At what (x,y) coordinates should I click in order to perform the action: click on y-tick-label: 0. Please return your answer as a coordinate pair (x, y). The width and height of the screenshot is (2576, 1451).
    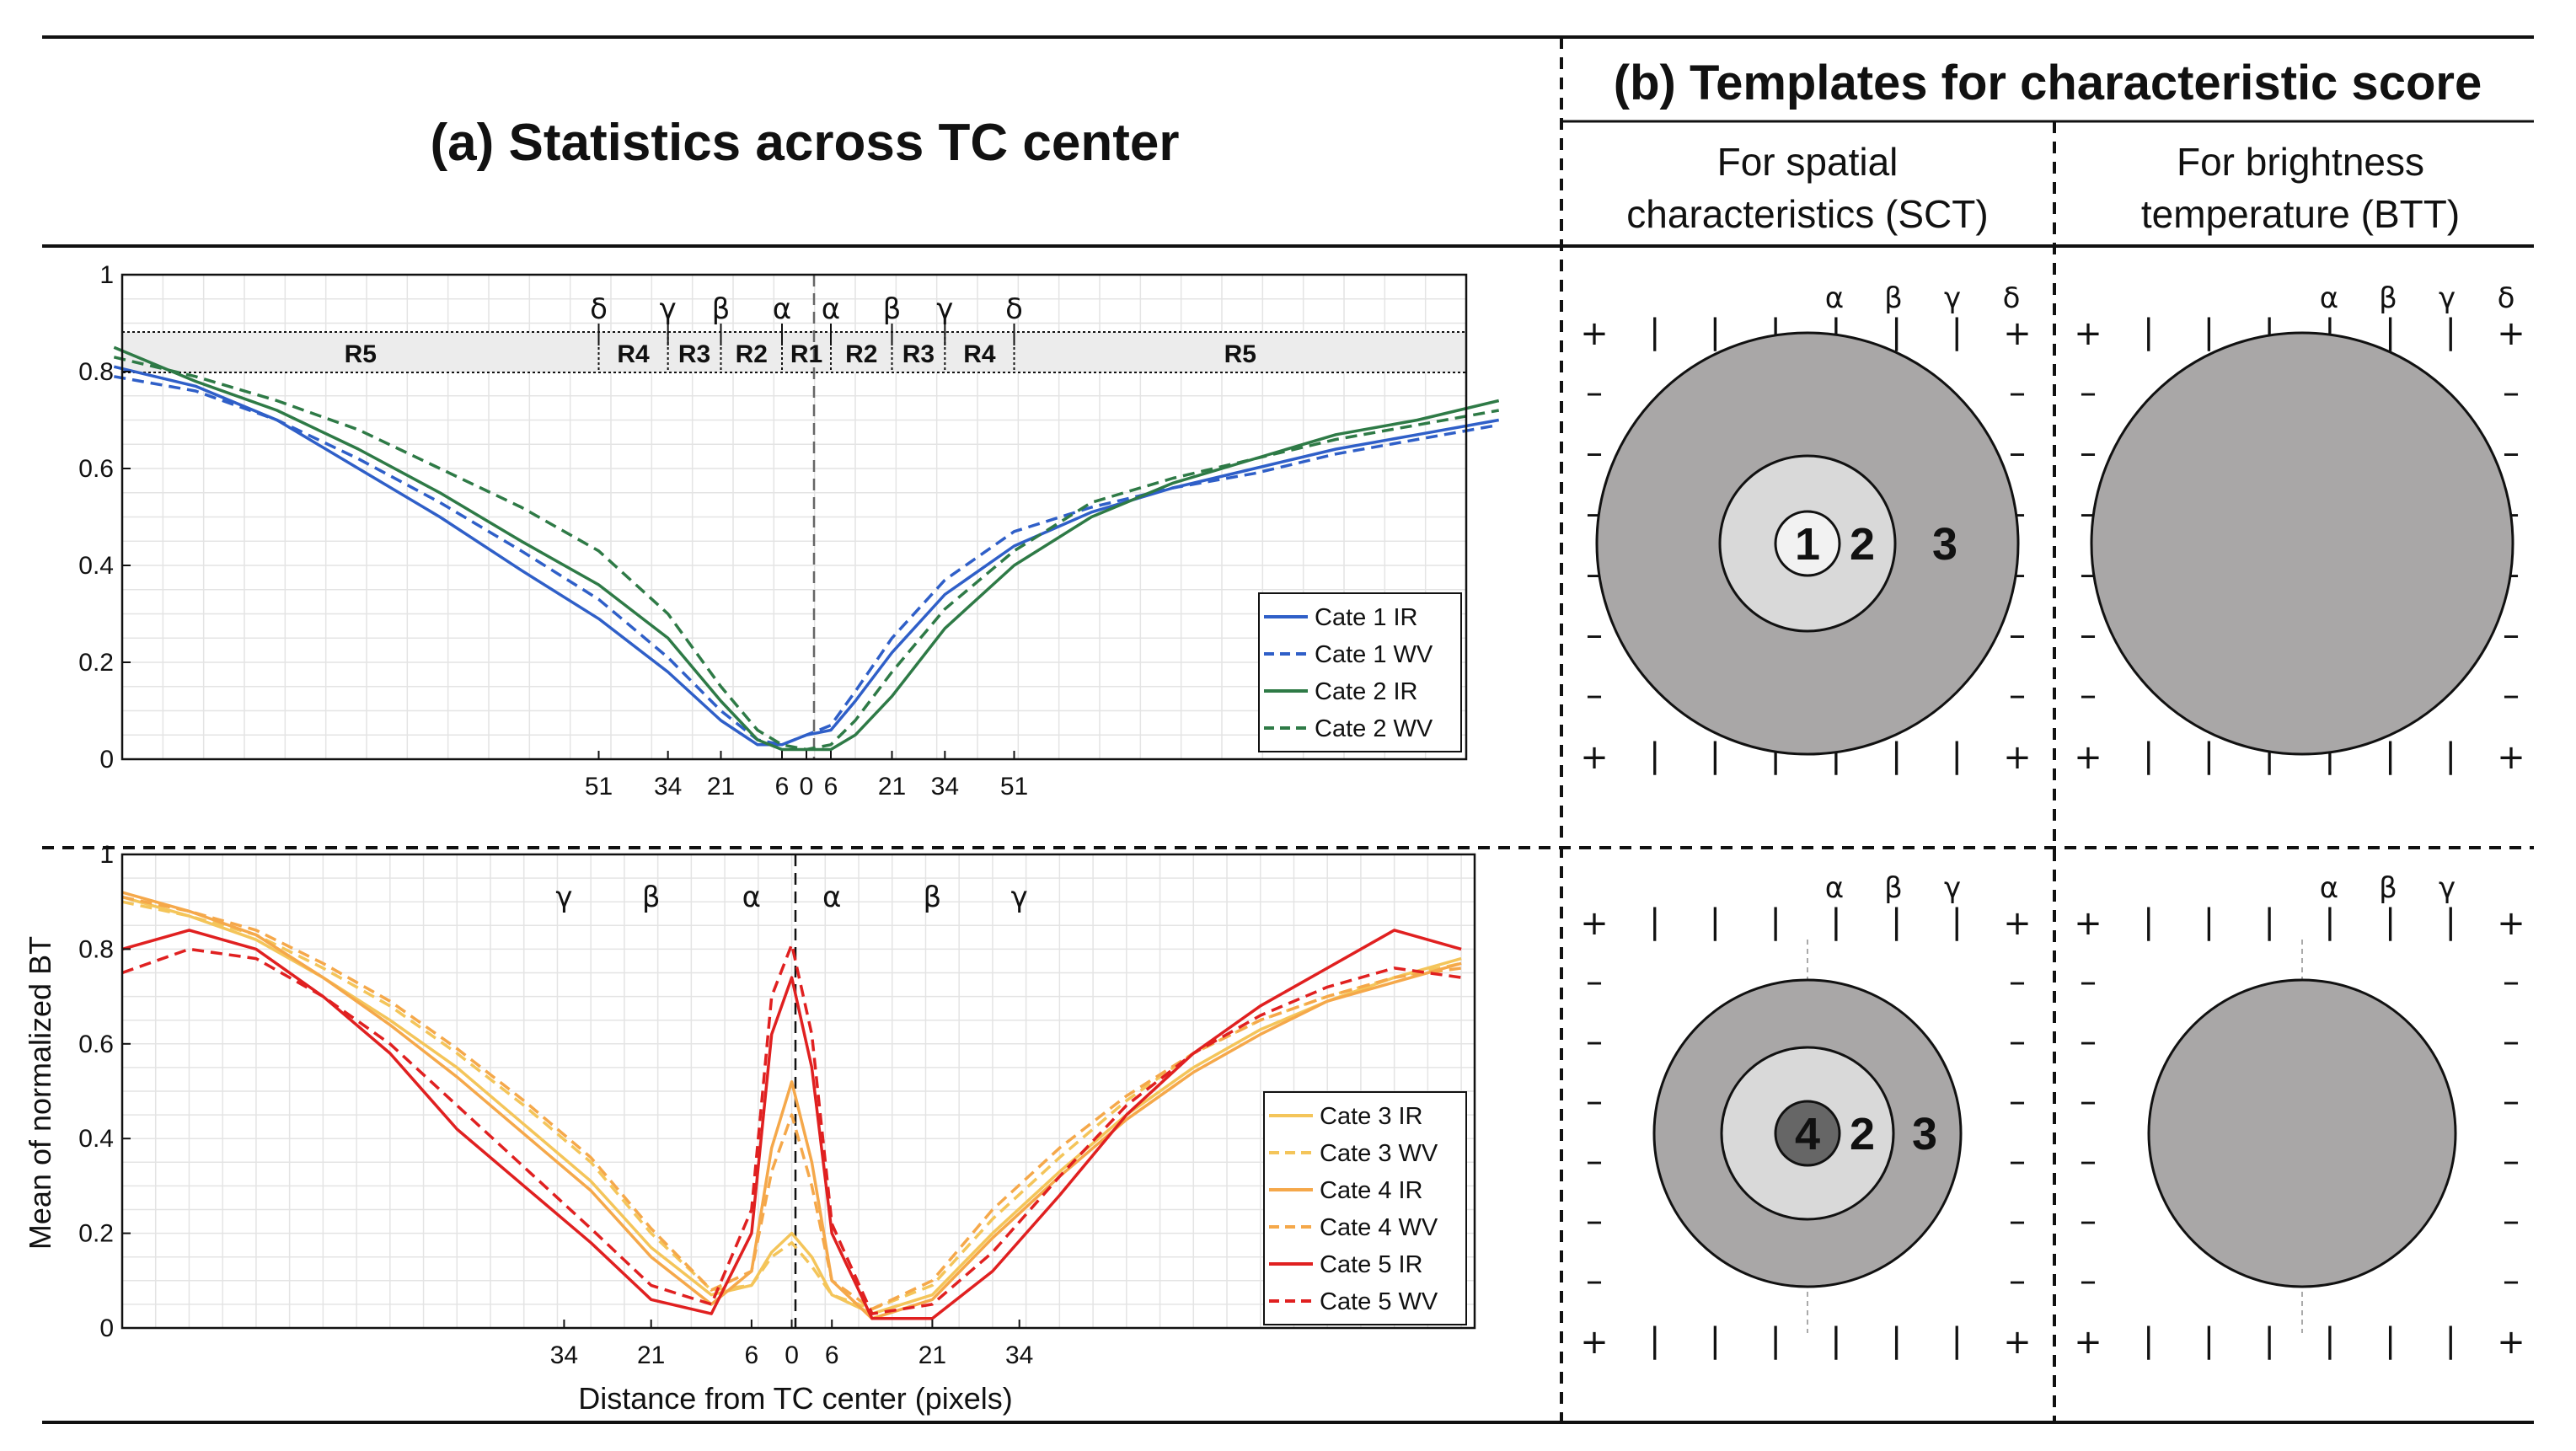
    Looking at the image, I should click on (107, 760).